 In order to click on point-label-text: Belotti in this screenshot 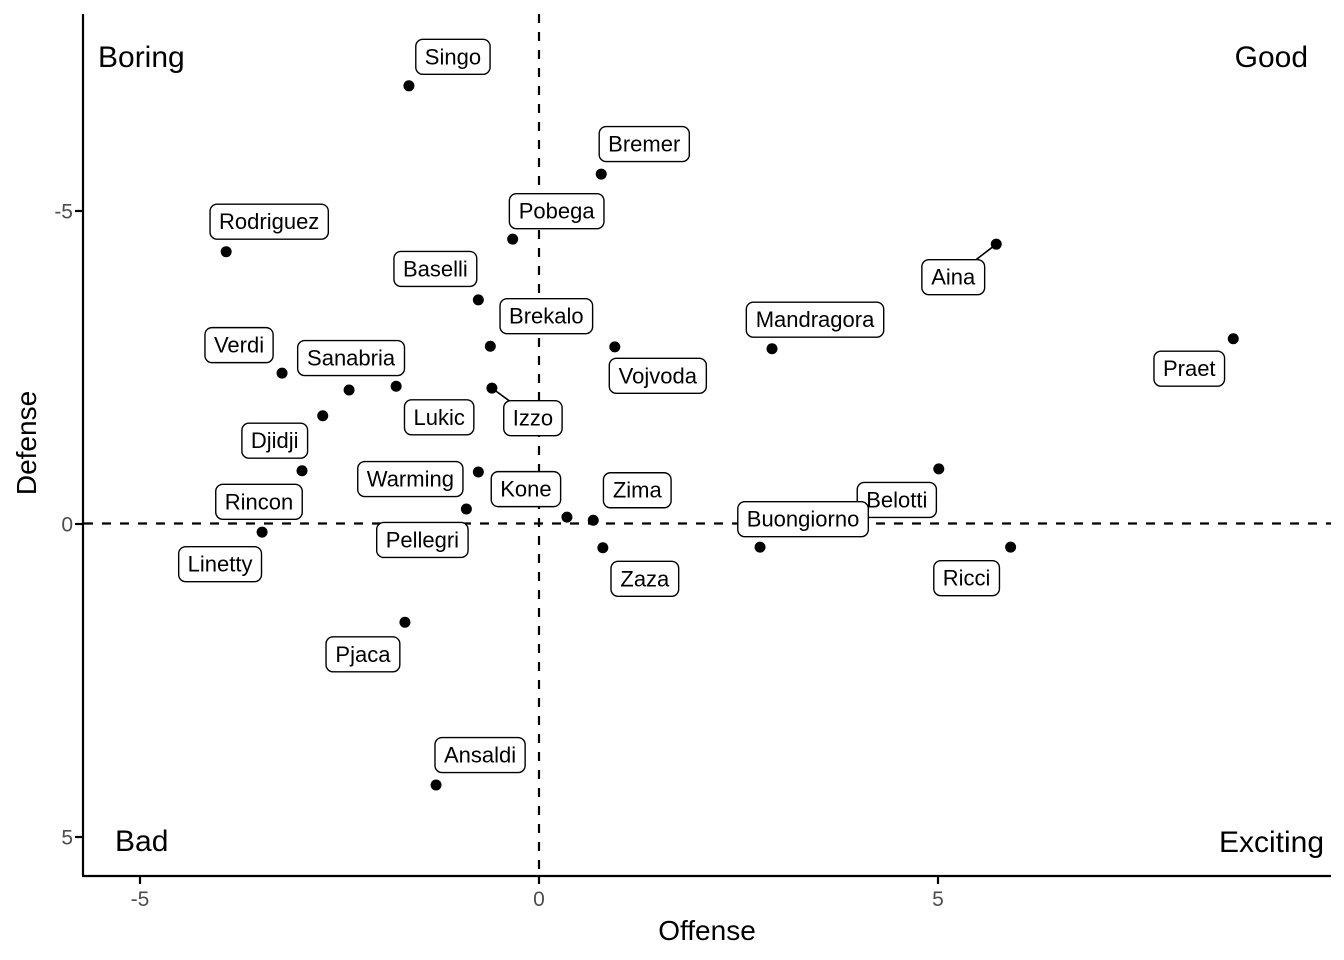, I will do `click(896, 499)`.